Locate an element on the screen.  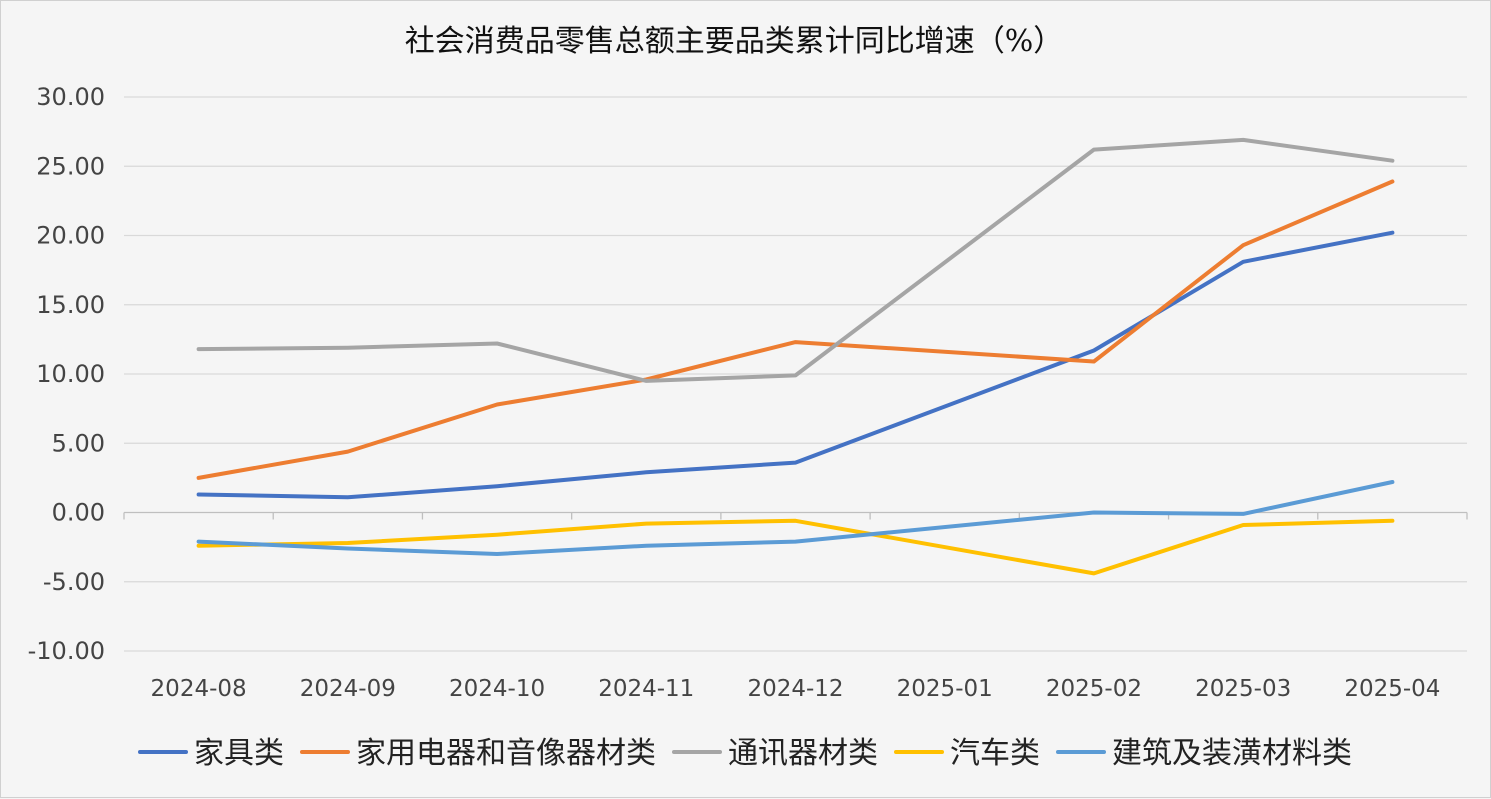
y-tick-label: 0.00 is located at coordinates (78, 513).